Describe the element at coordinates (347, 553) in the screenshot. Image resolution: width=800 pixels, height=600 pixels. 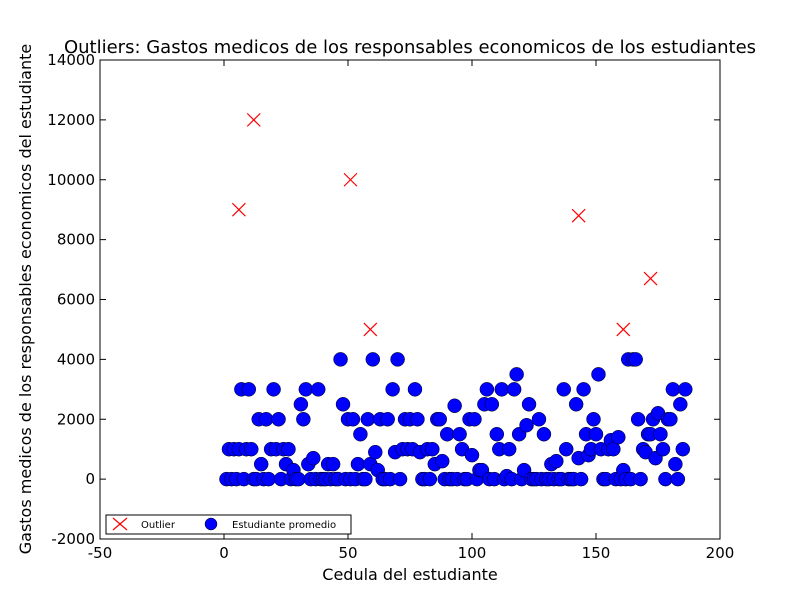
I see `x-tick-label: 50` at that location.